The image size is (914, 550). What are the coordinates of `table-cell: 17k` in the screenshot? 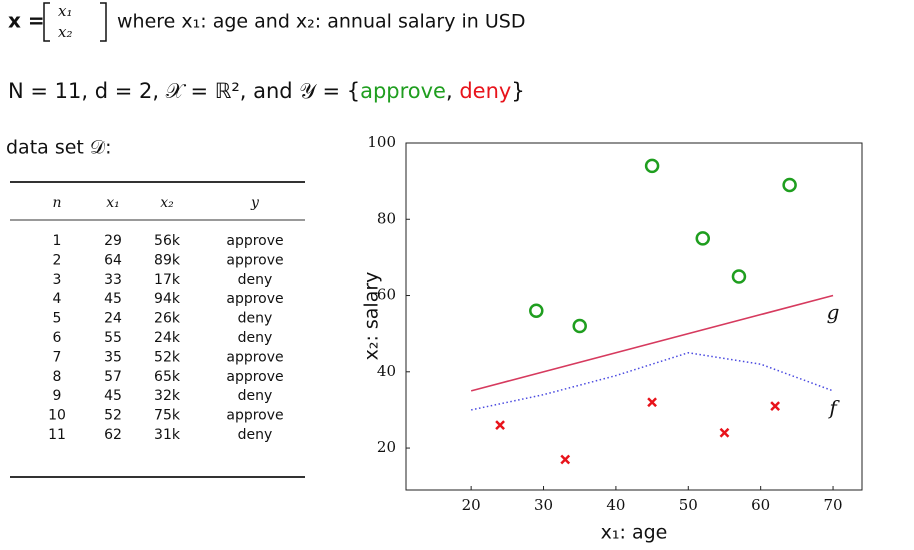 It's located at (167, 280).